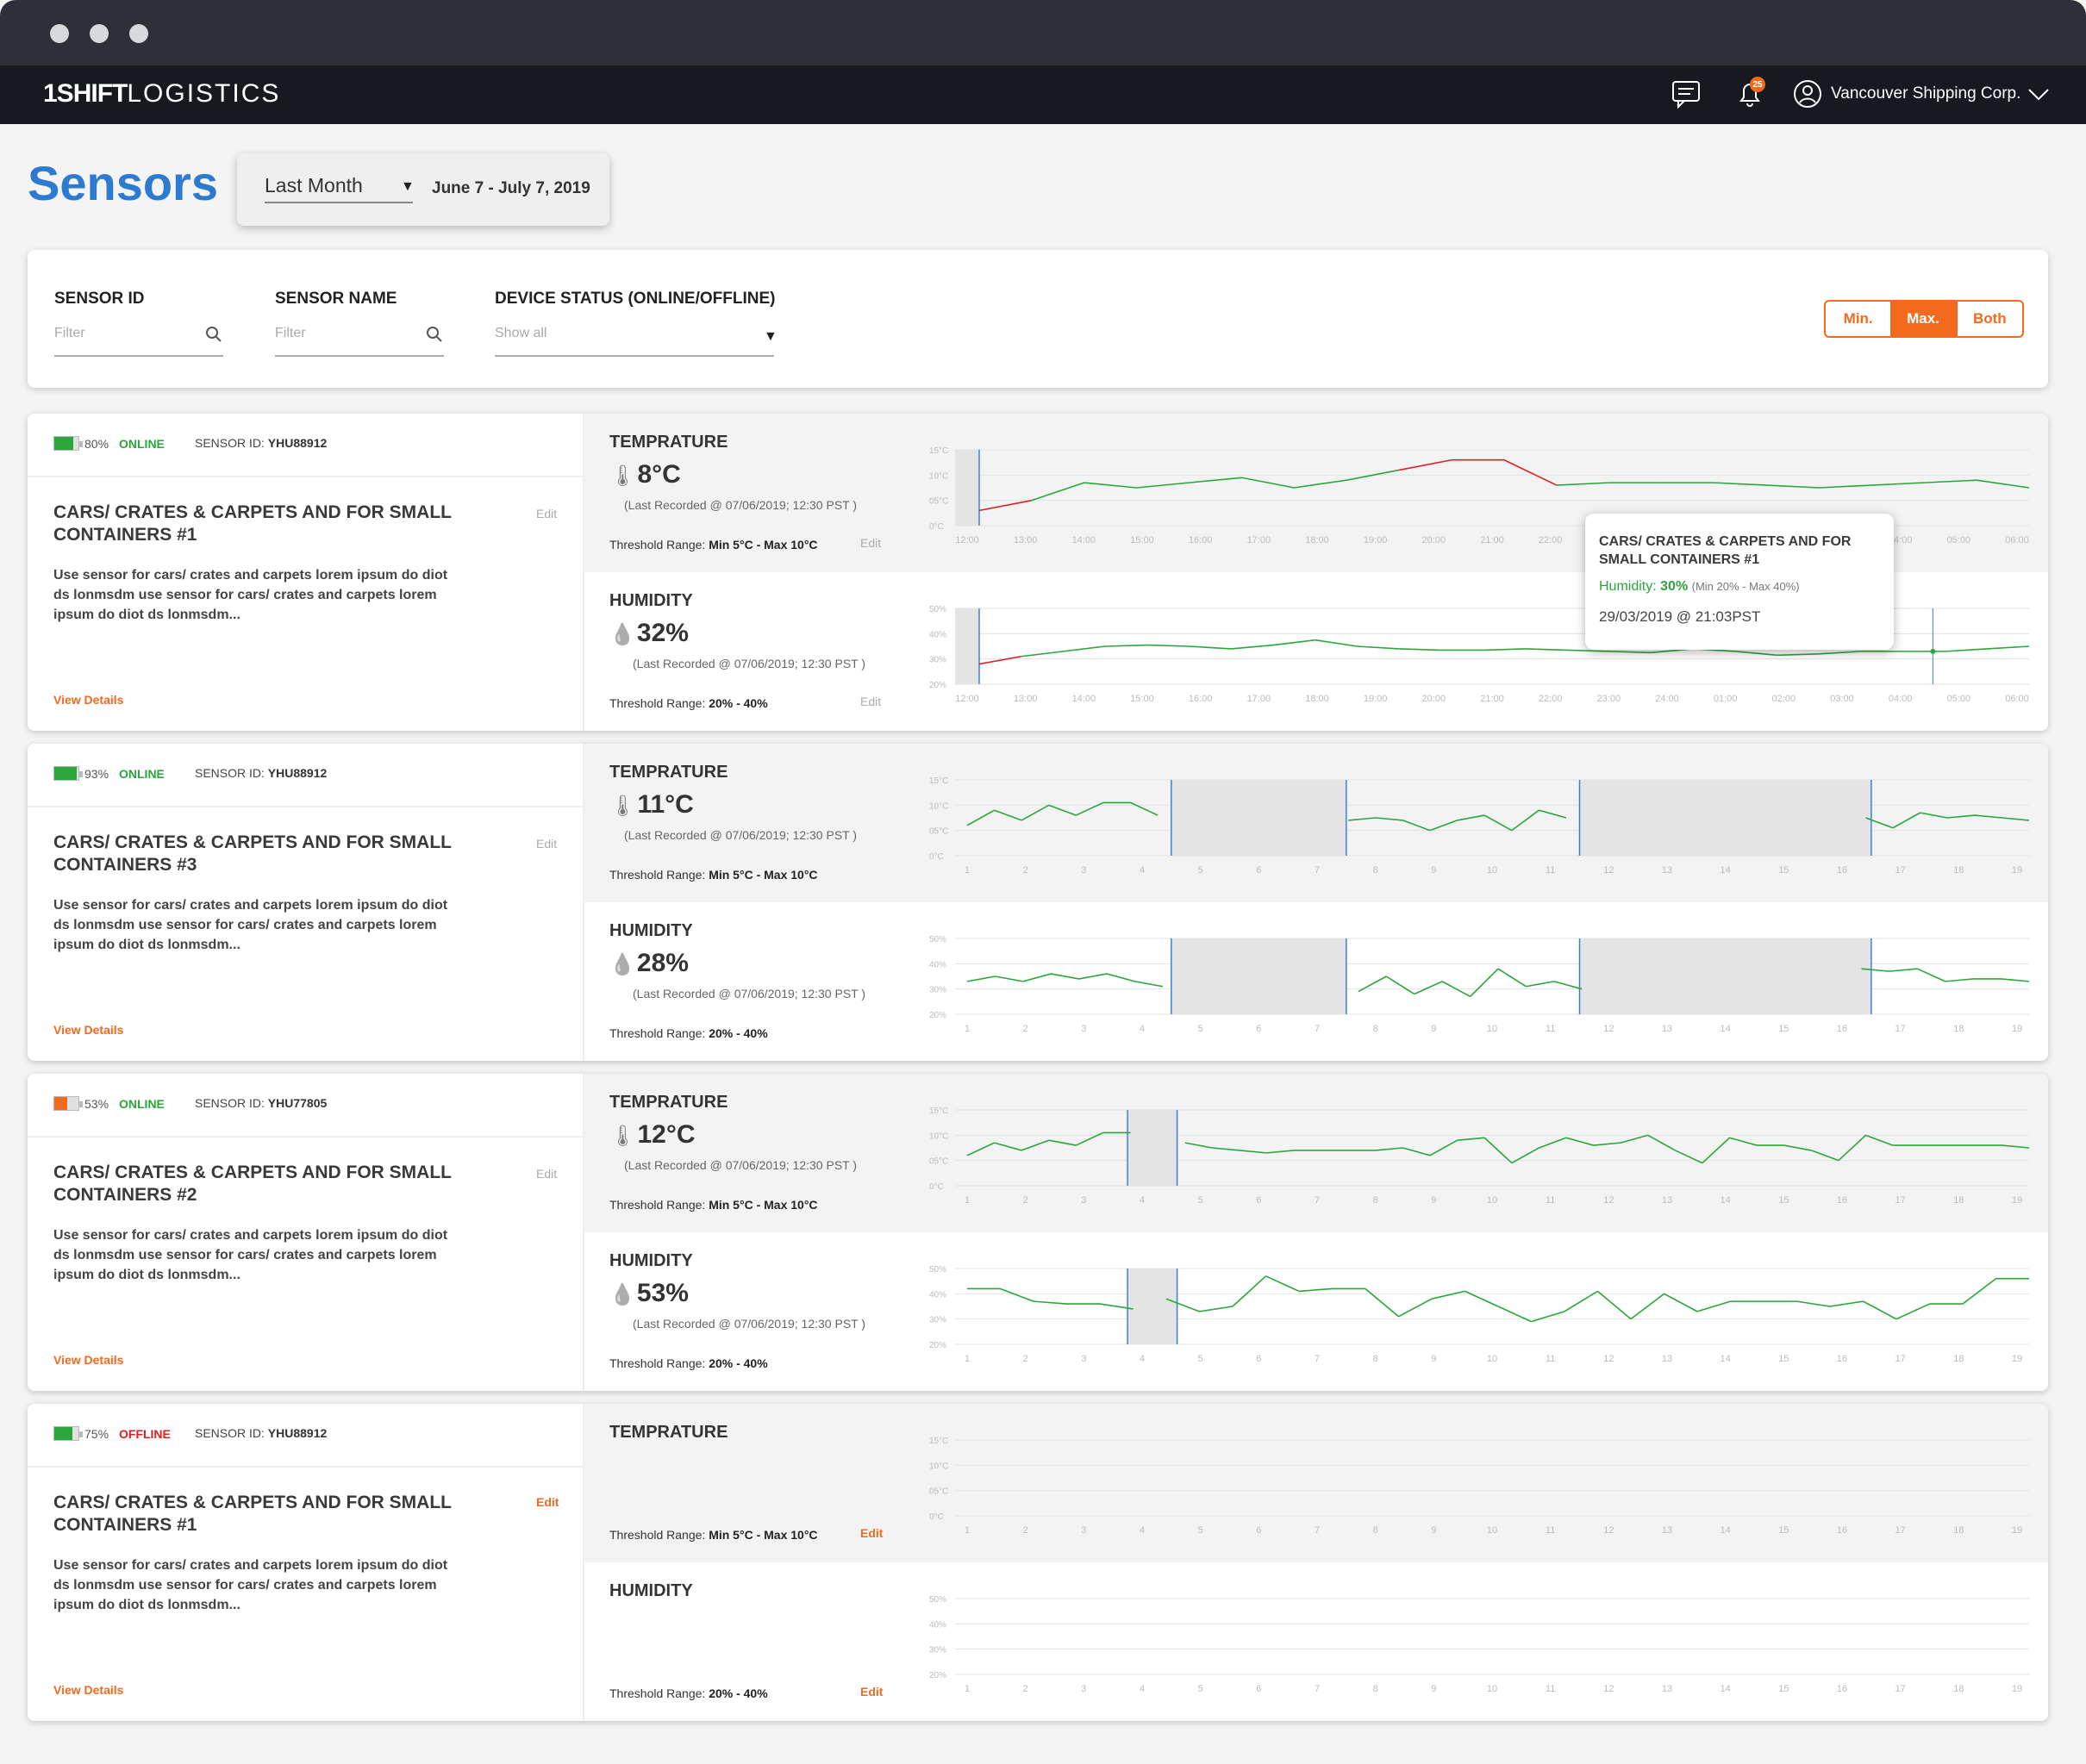 This screenshot has width=2086, height=1764. I want to click on chat-icon, so click(1686, 96).